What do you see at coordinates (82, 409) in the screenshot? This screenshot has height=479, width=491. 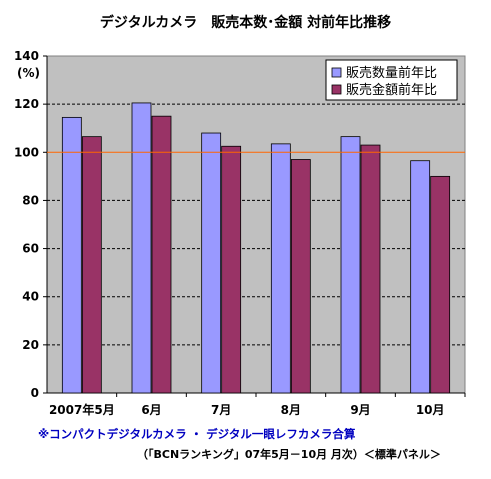 I see `x-tick-label: 2007年5月` at bounding box center [82, 409].